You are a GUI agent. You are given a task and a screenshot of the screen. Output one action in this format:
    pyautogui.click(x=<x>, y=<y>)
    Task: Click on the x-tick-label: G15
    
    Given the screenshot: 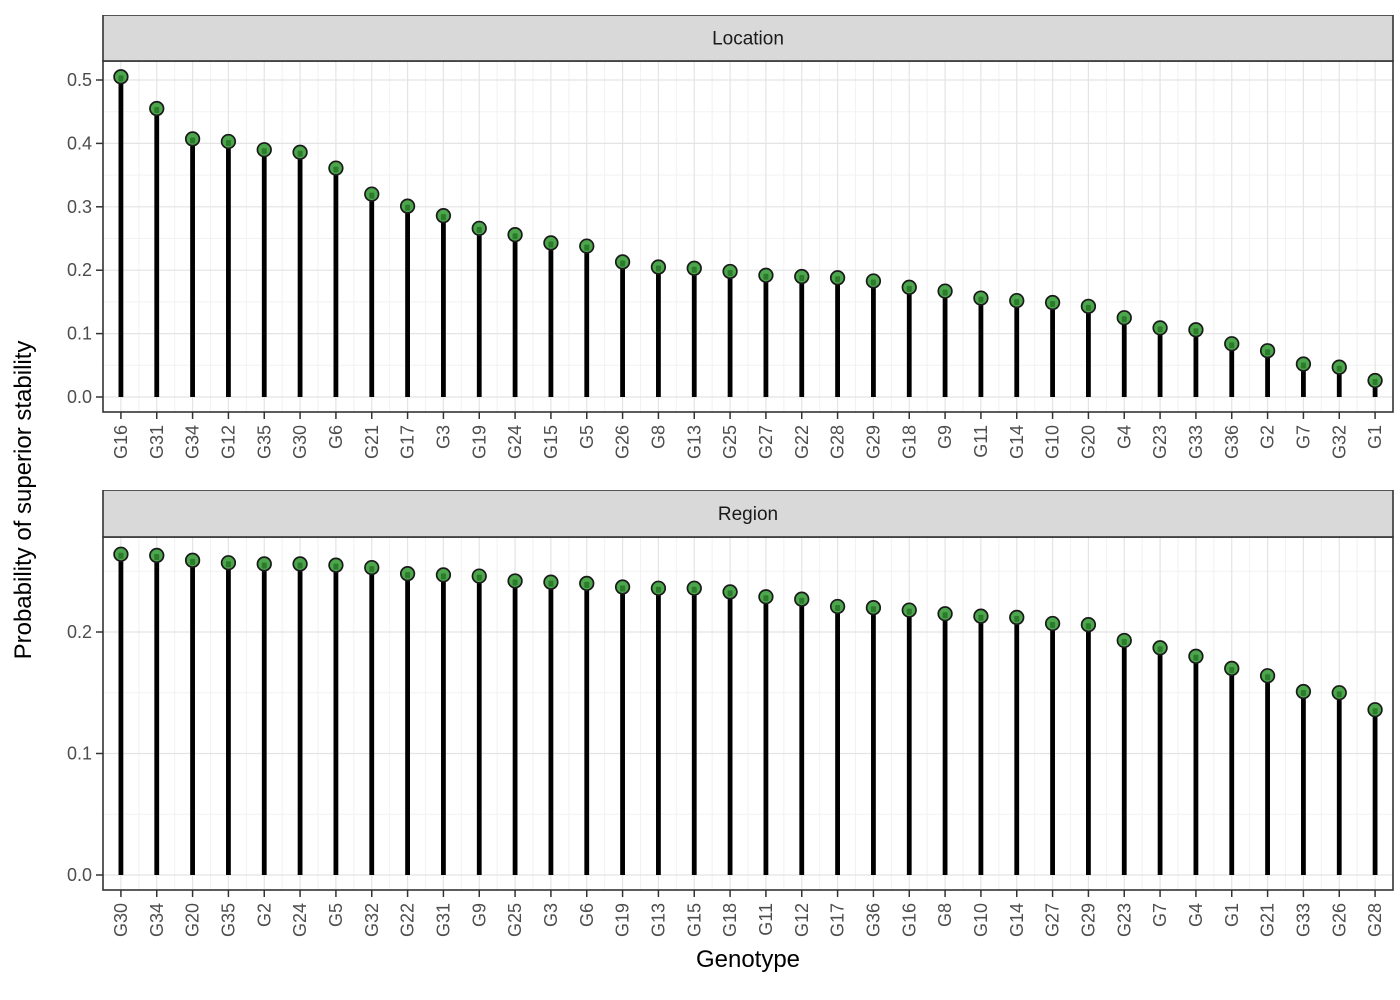 What is the action you would take?
    pyautogui.click(x=694, y=920)
    